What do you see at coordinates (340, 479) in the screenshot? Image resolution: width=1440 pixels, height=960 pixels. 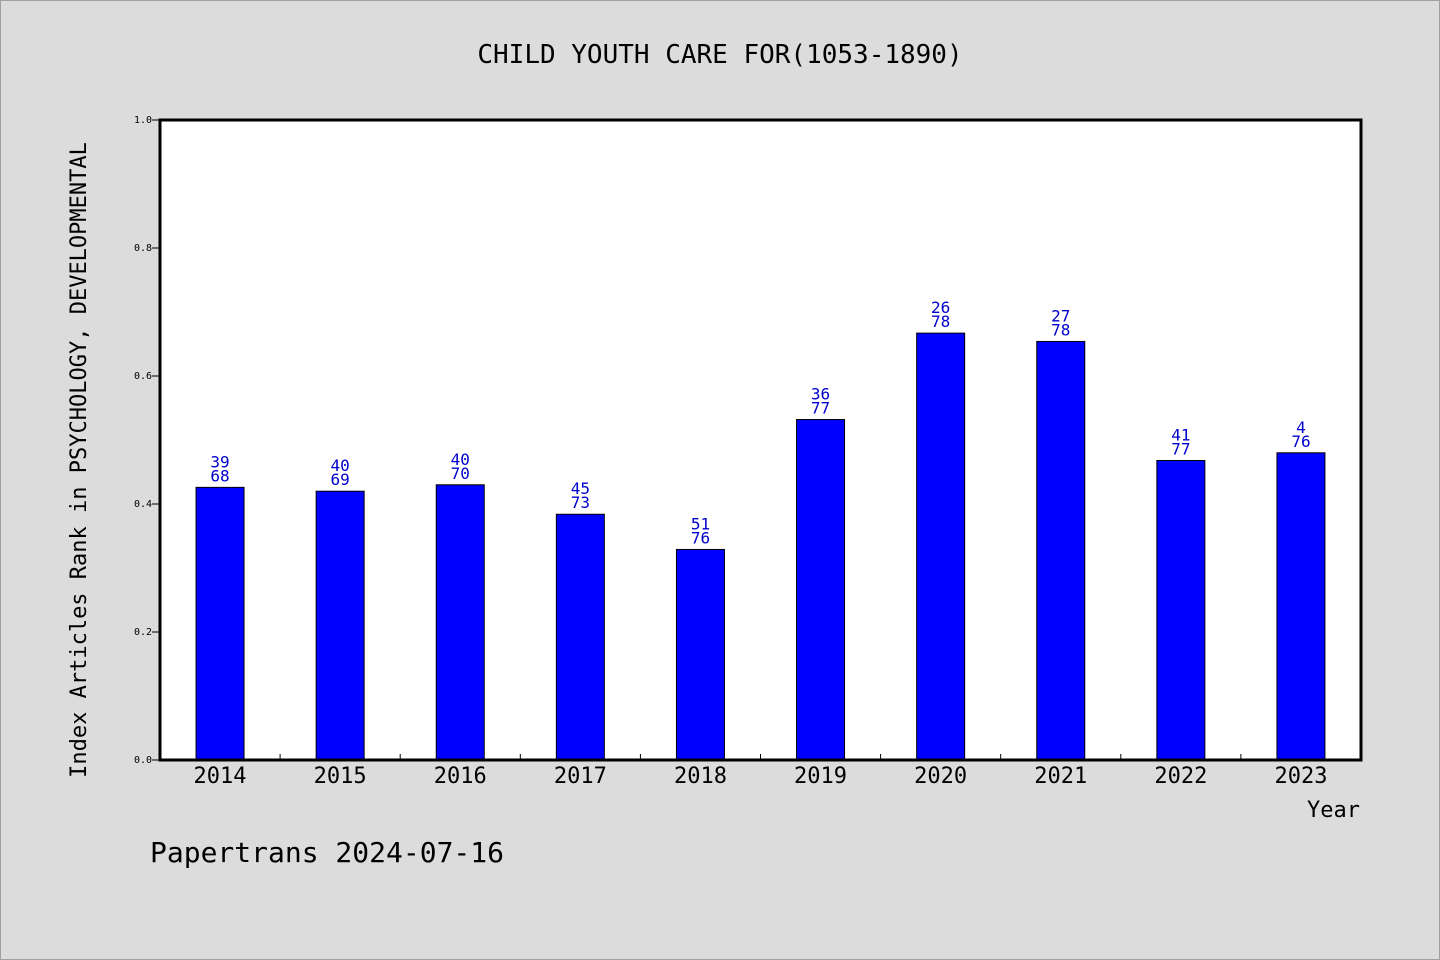 I see `bar-total-label: 69` at bounding box center [340, 479].